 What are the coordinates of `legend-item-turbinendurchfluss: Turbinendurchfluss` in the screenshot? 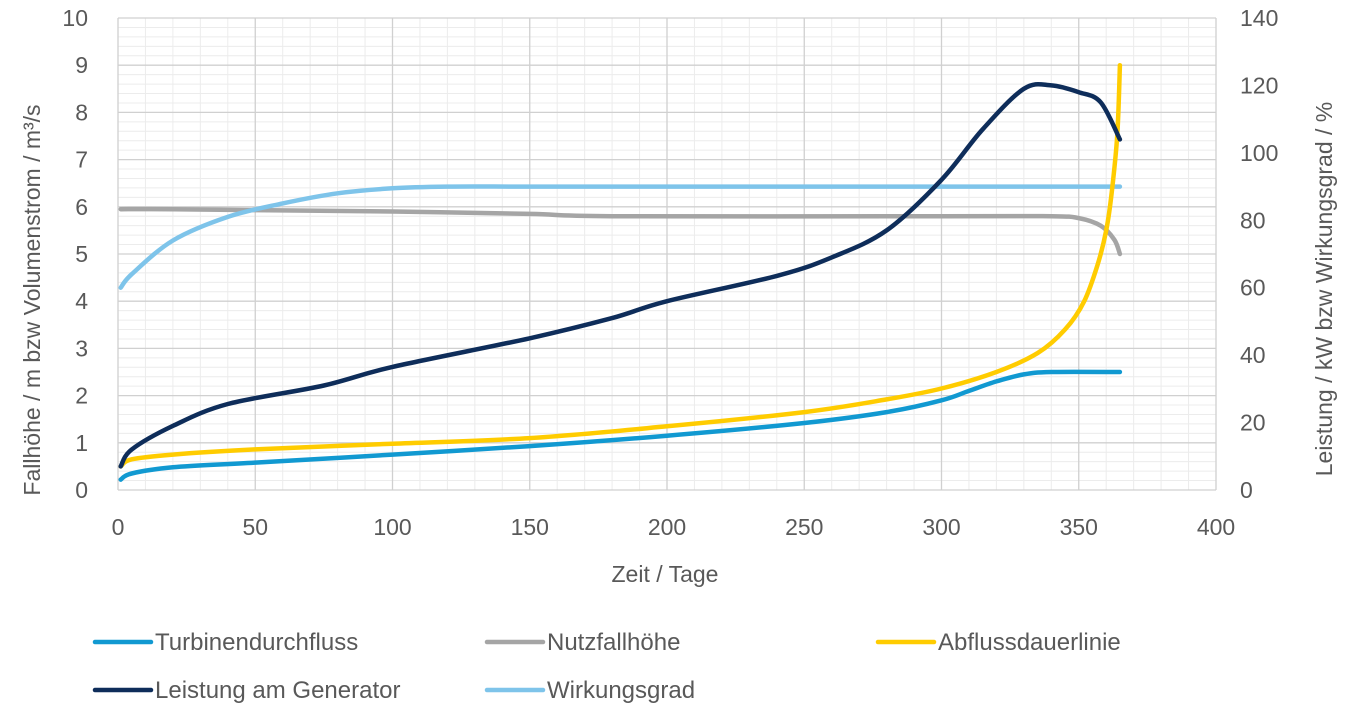 It's located at (225, 642).